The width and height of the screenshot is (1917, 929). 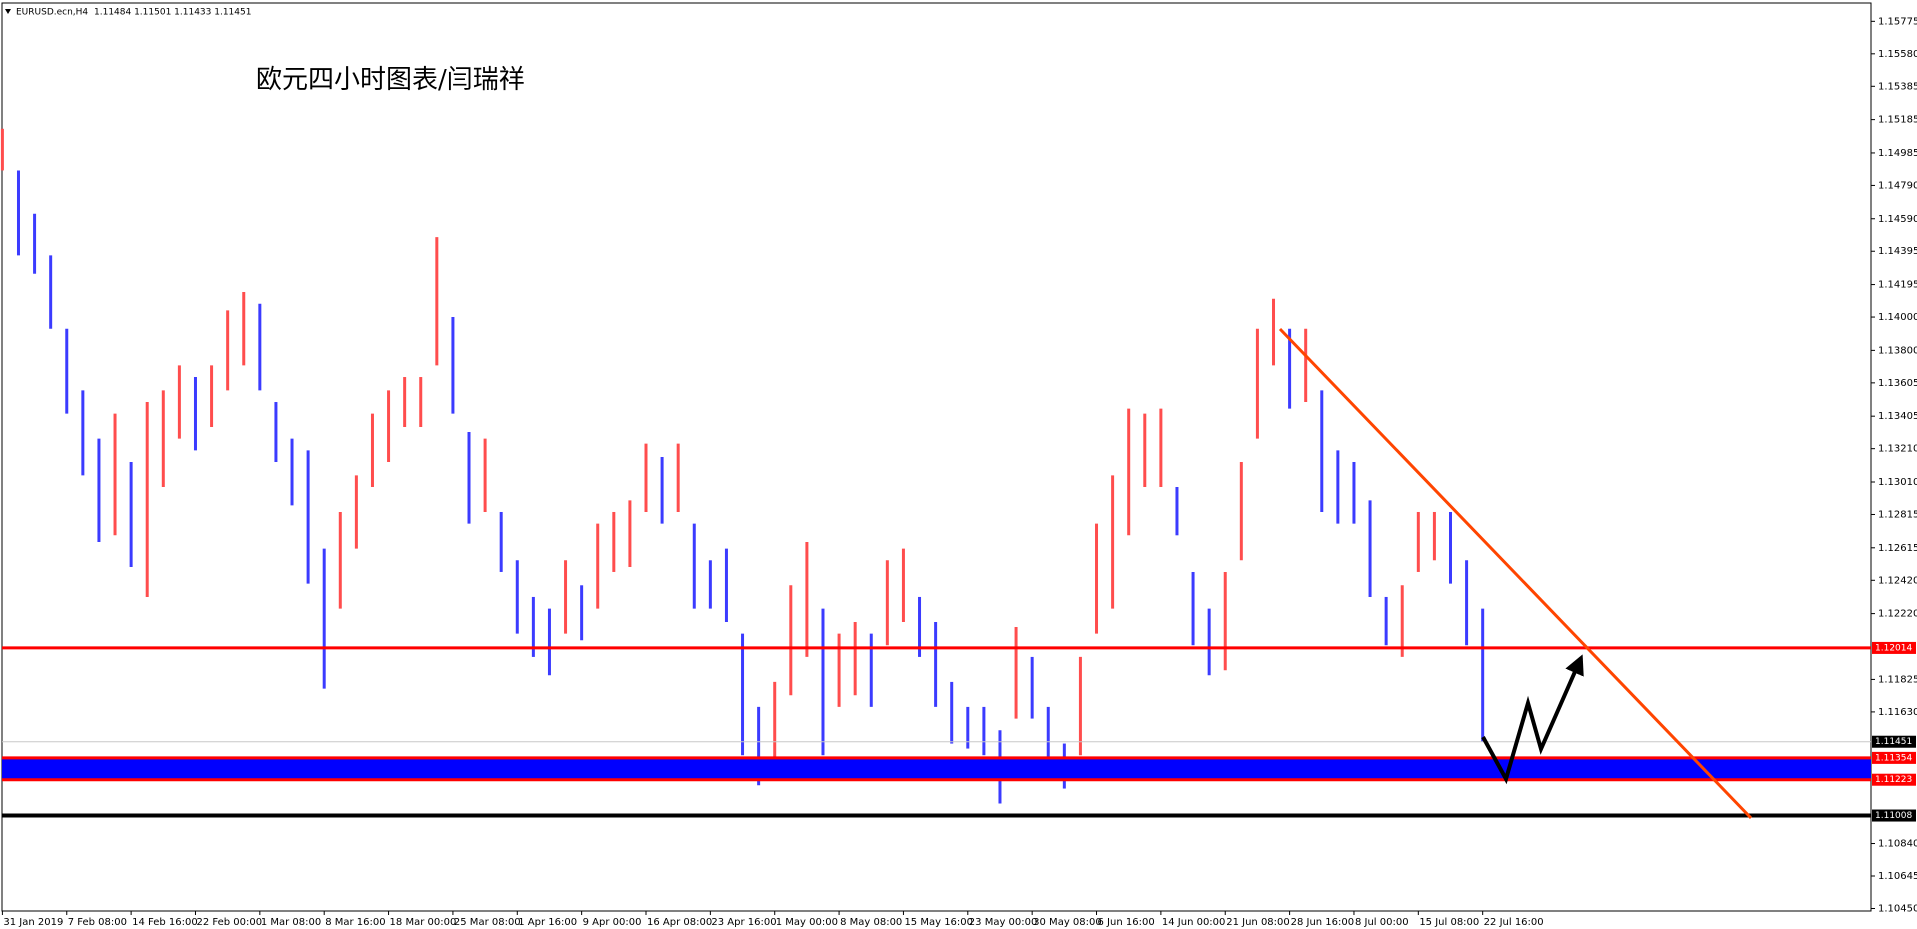 What do you see at coordinates (1258, 922) in the screenshot?
I see `x-tick-label: 21 Jun 08:00` at bounding box center [1258, 922].